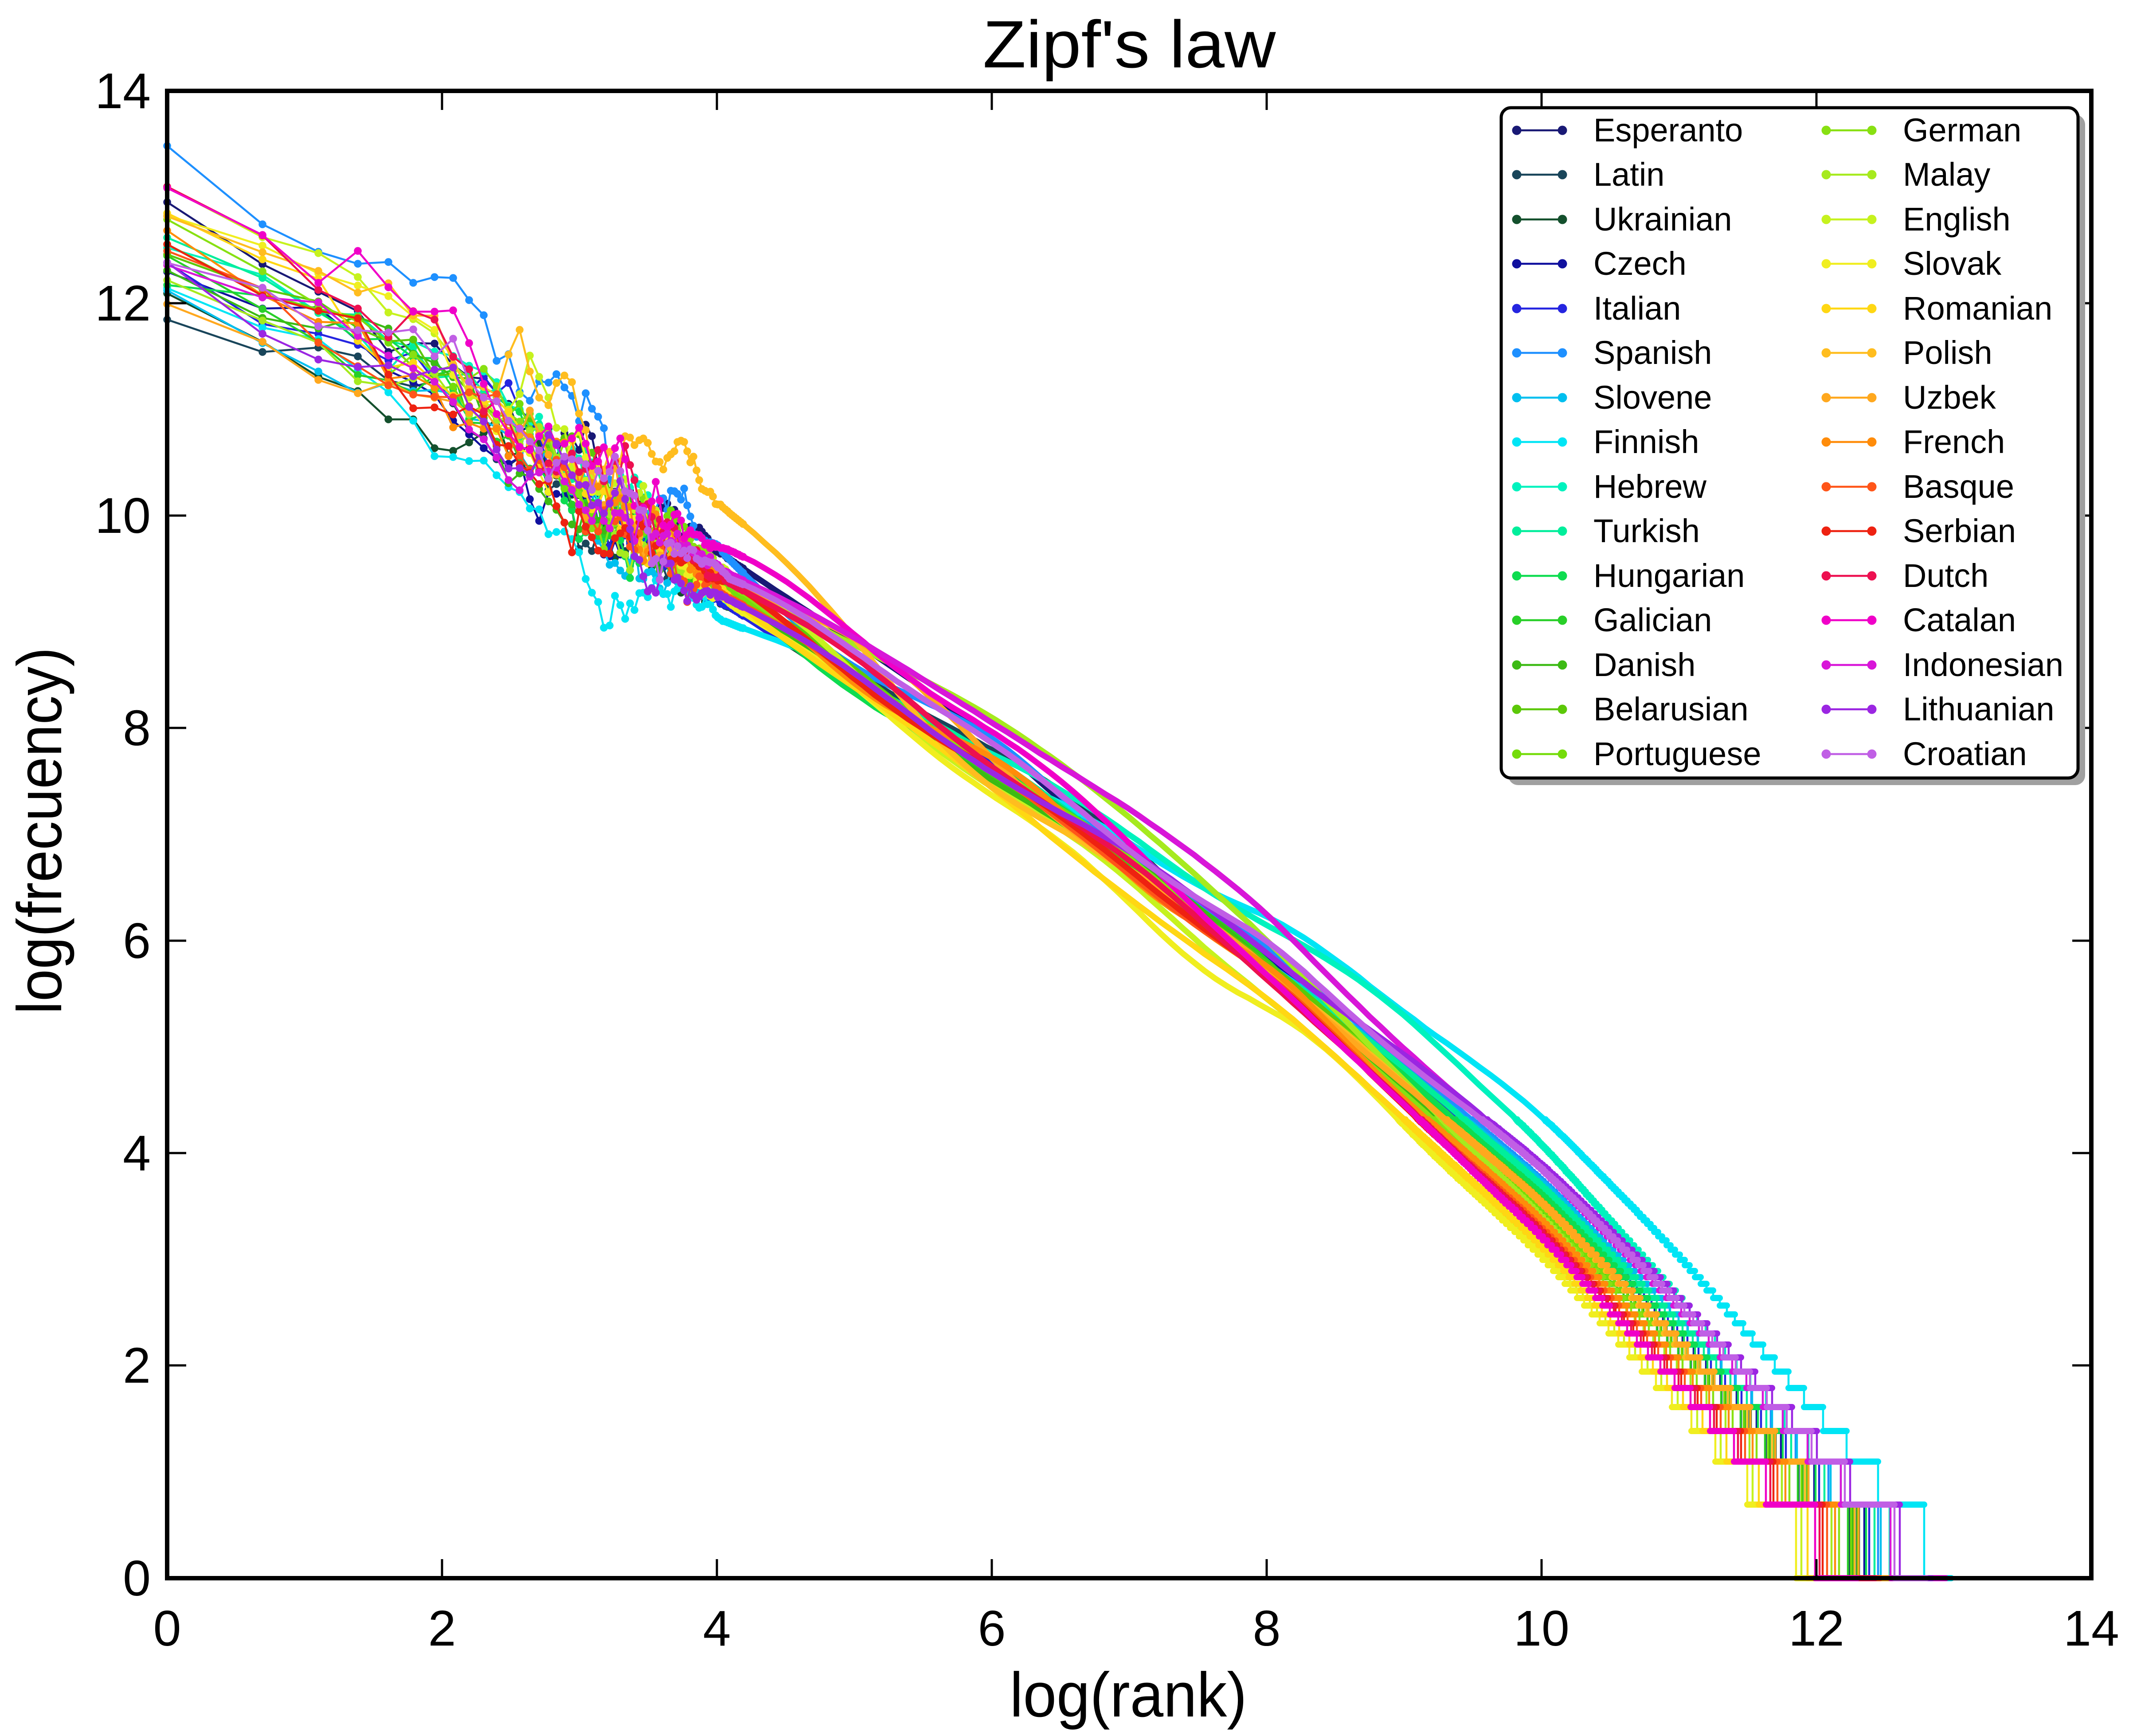 The height and width of the screenshot is (1736, 2129). I want to click on svg-text: Czech, so click(1640, 263).